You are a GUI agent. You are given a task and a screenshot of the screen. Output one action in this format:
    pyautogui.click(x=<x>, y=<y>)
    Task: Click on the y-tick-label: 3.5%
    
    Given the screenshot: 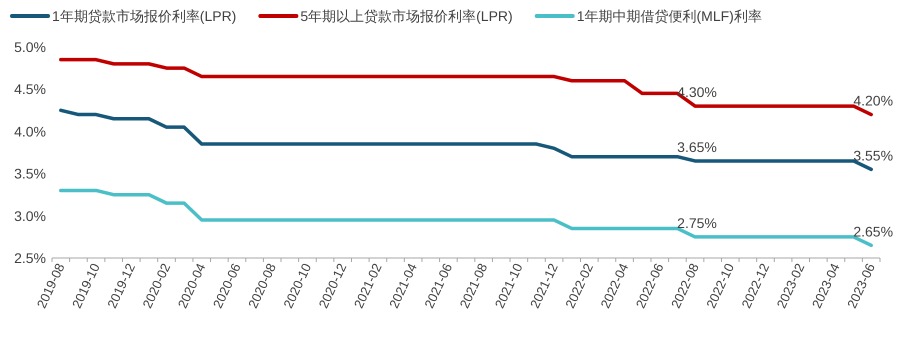 What is the action you would take?
    pyautogui.click(x=30, y=174)
    